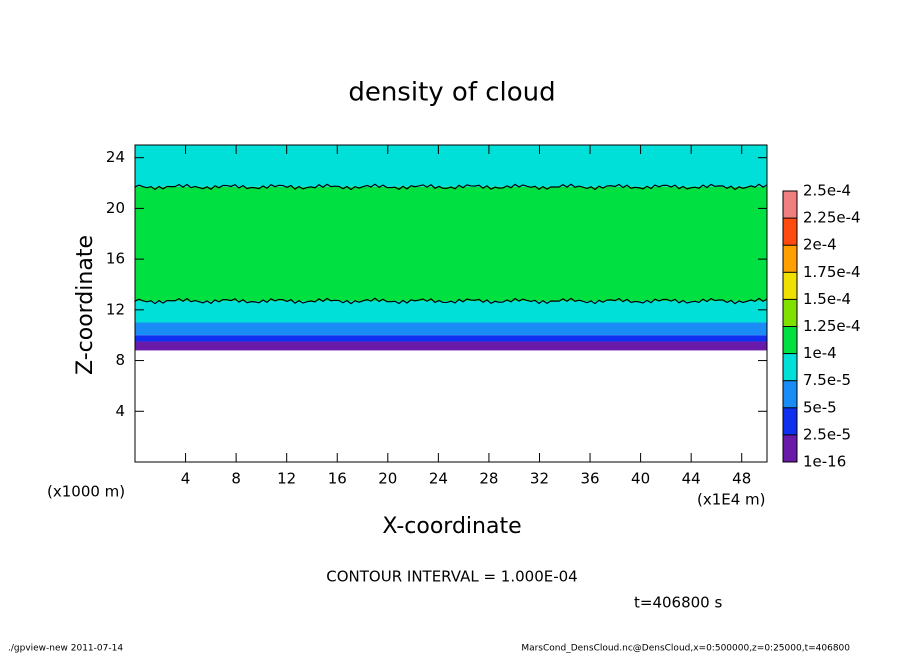 The image size is (904, 658). Describe the element at coordinates (451, 526) in the screenshot. I see `x-axis-label: X-coordinate` at that location.